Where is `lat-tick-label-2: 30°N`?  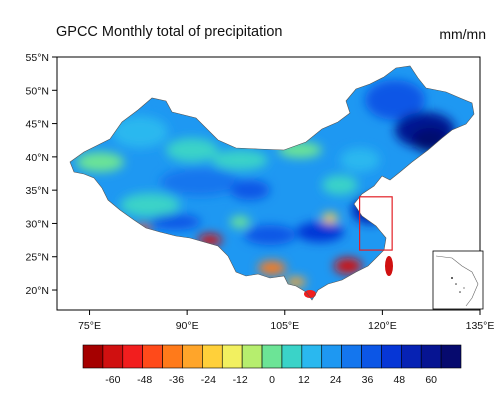 lat-tick-label-2: 30°N is located at coordinates (37, 224).